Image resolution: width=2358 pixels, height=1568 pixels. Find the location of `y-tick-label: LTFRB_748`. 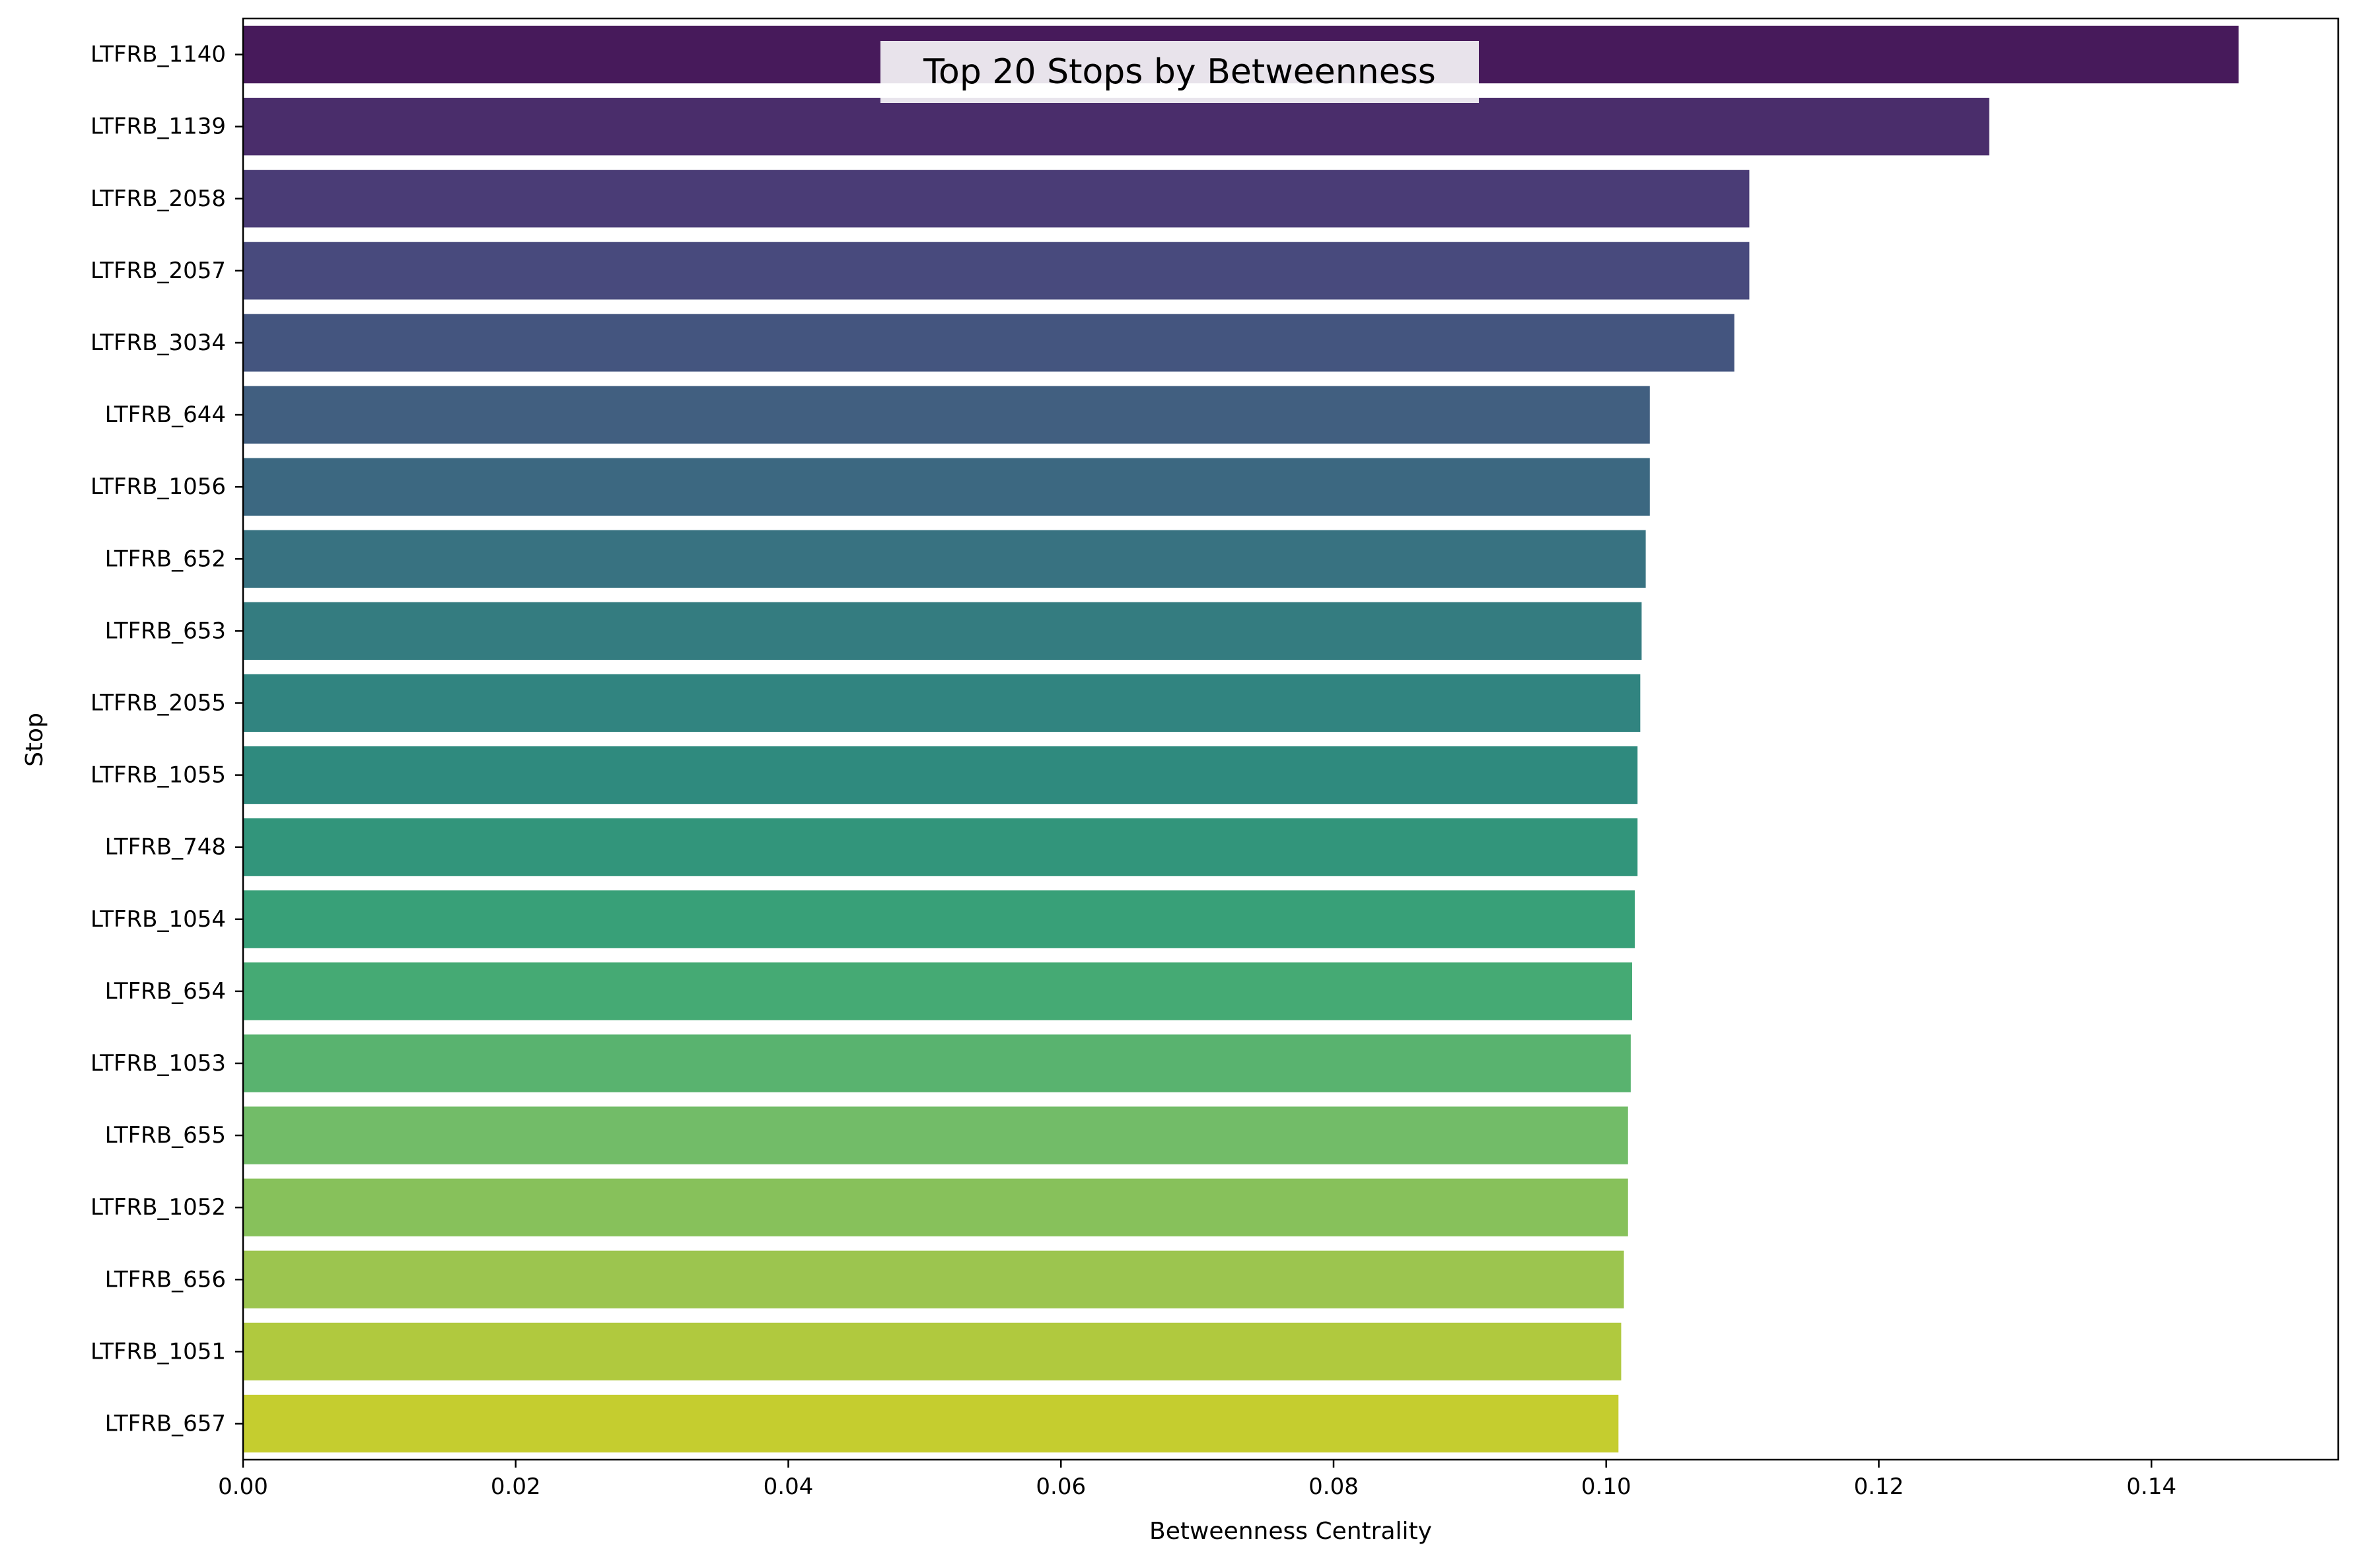

y-tick-label: LTFRB_748 is located at coordinates (165, 847).